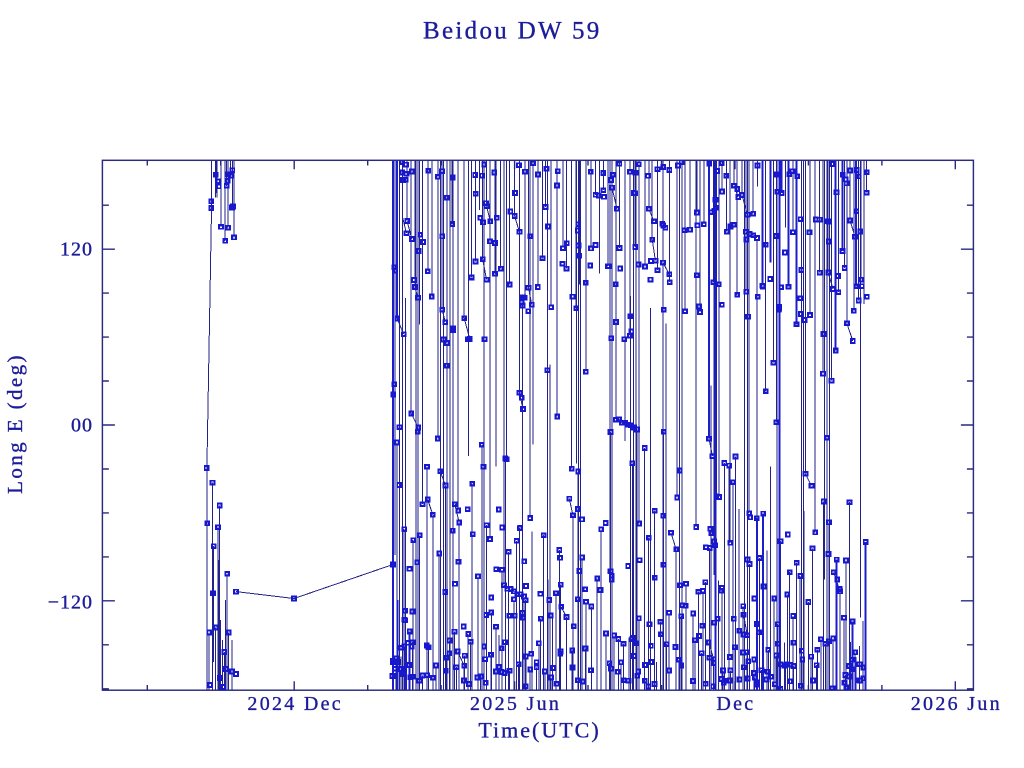  I want to click on svg-text: Dec, so click(735, 704).